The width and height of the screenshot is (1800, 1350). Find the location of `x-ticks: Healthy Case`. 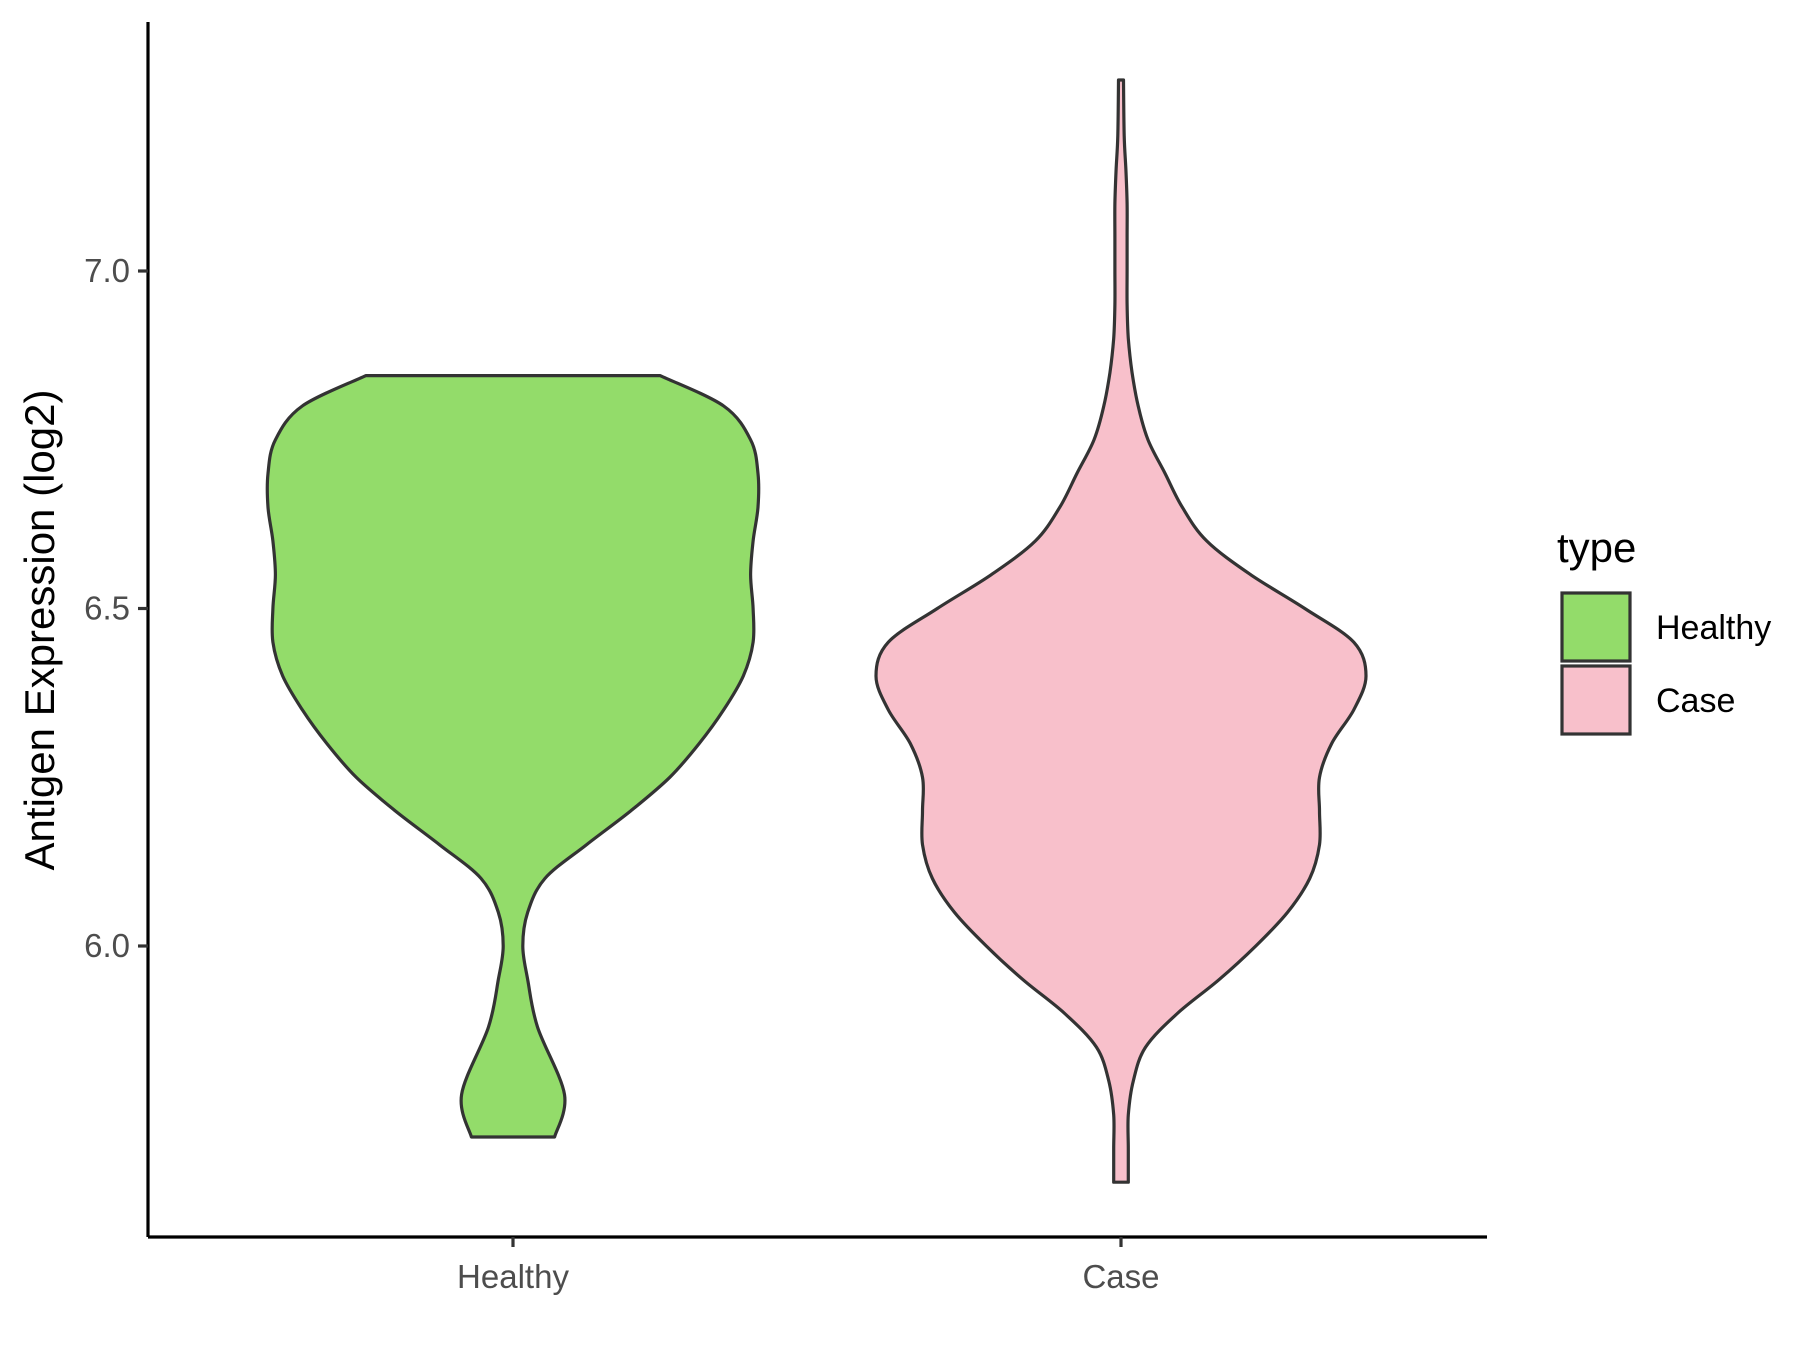

x-ticks: Healthy Case is located at coordinates (808, 1266).